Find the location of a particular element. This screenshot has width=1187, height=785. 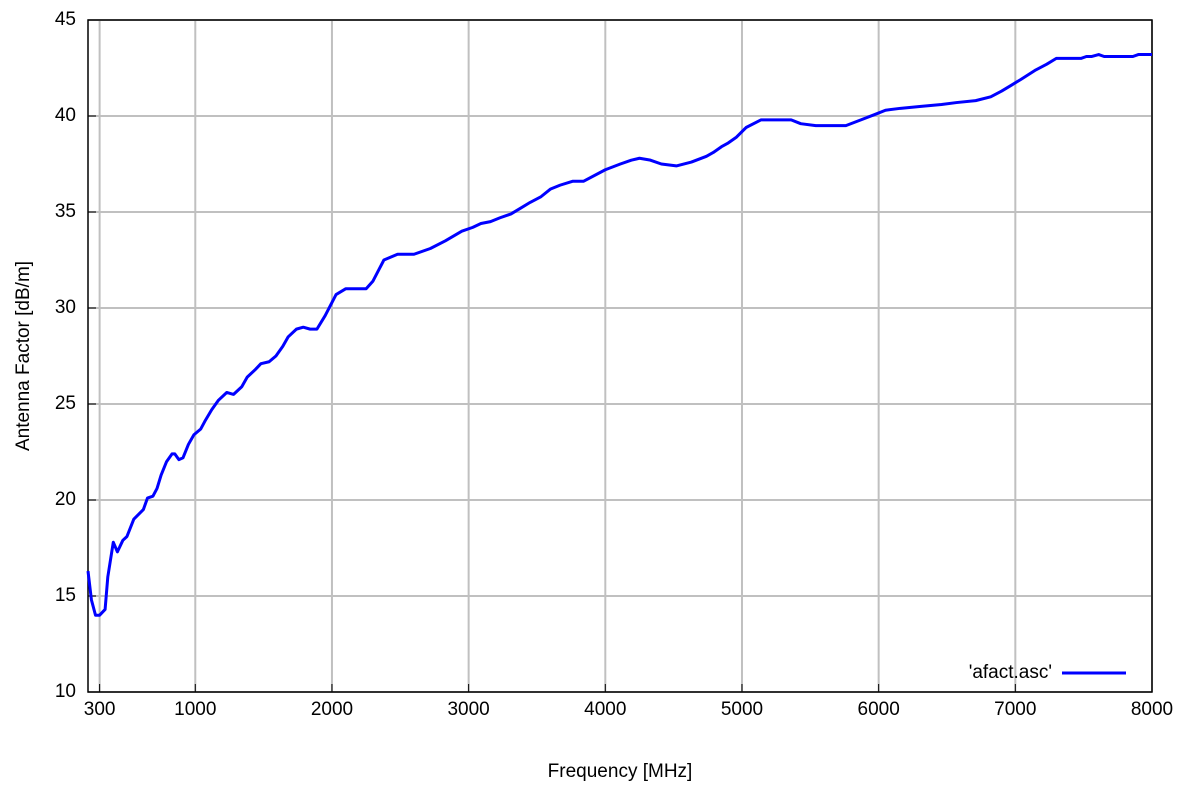

x-axis-title: Frequency [MHz] is located at coordinates (620, 771).